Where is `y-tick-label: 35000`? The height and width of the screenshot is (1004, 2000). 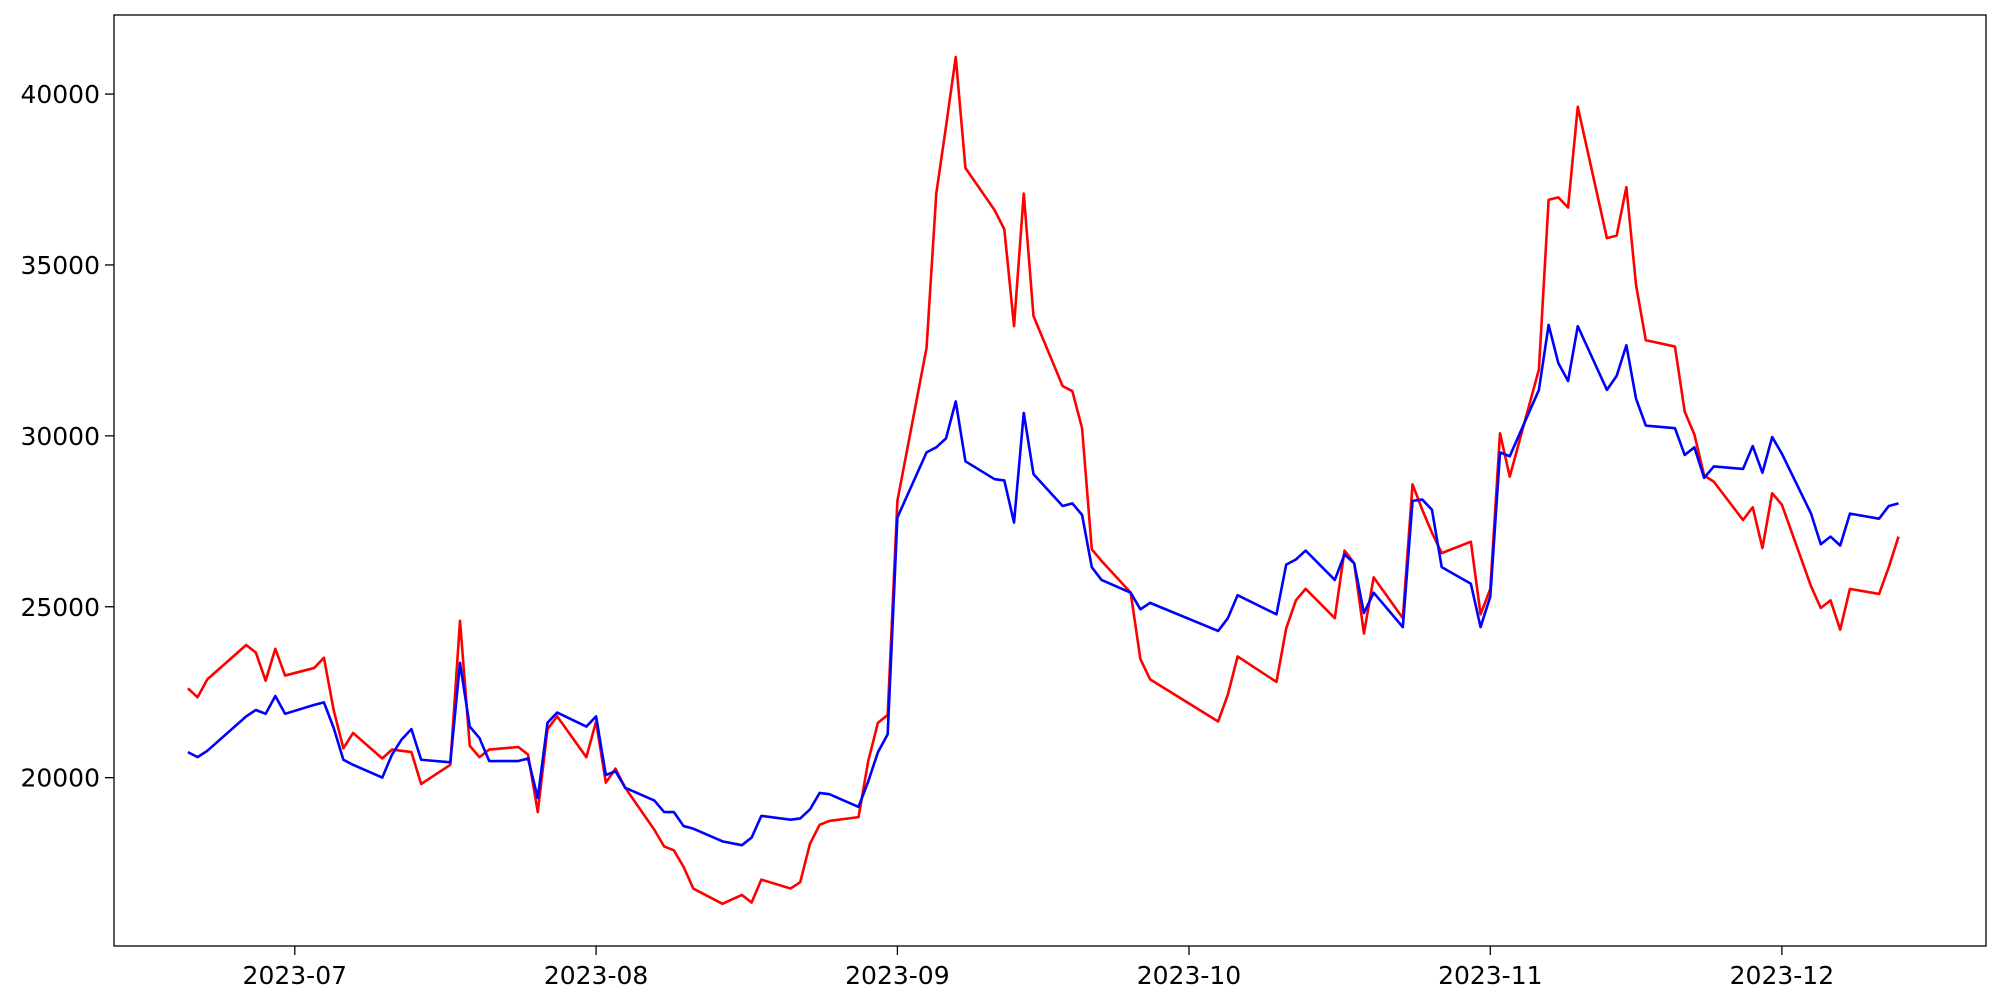
y-tick-label: 35000 is located at coordinates (60, 265).